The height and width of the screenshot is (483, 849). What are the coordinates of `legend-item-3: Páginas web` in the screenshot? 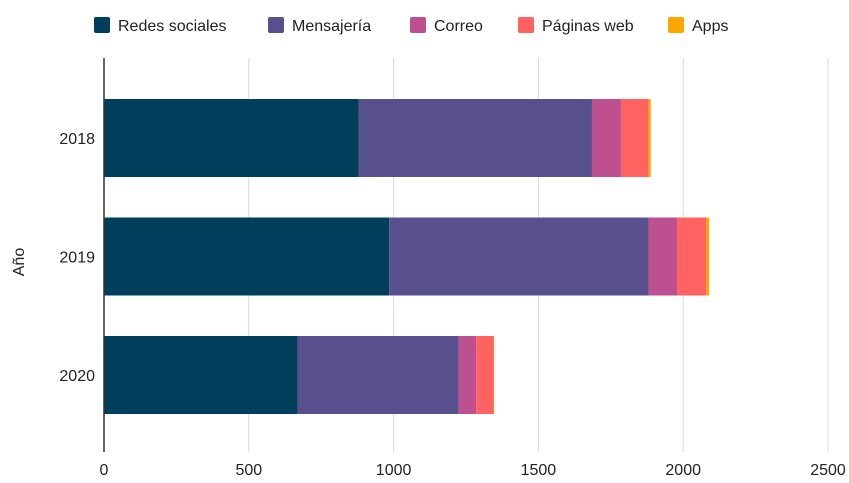 It's located at (576, 26).